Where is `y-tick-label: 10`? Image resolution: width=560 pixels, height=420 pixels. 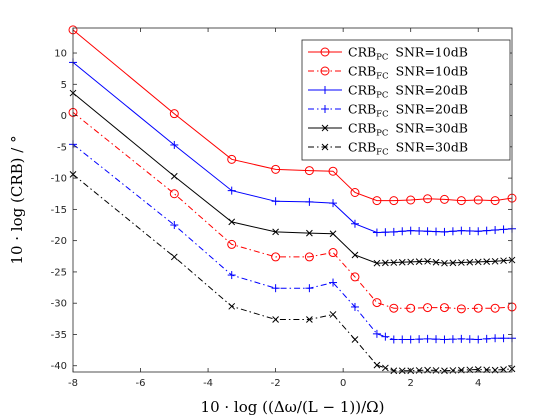 y-tick-label: 10 is located at coordinates (60, 54).